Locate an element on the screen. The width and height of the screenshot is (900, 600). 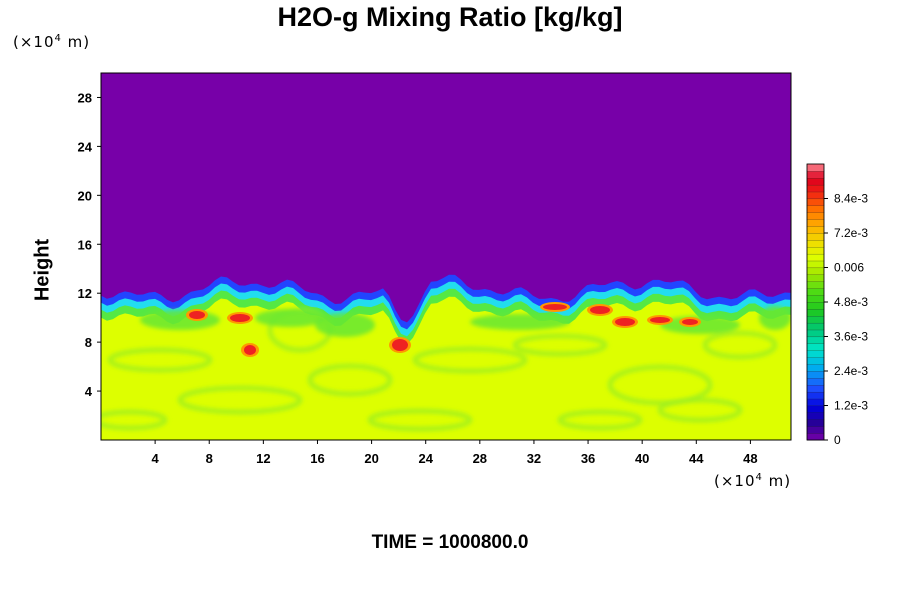
colorbar-tick-label: 4.8e-3 is located at coordinates (851, 302).